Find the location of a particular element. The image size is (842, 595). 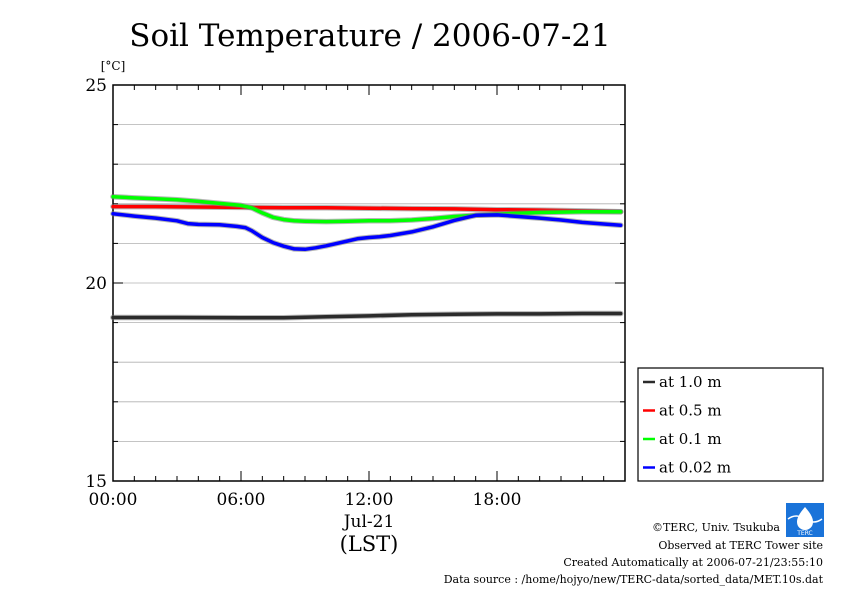

legend-box is located at coordinates (730, 424).